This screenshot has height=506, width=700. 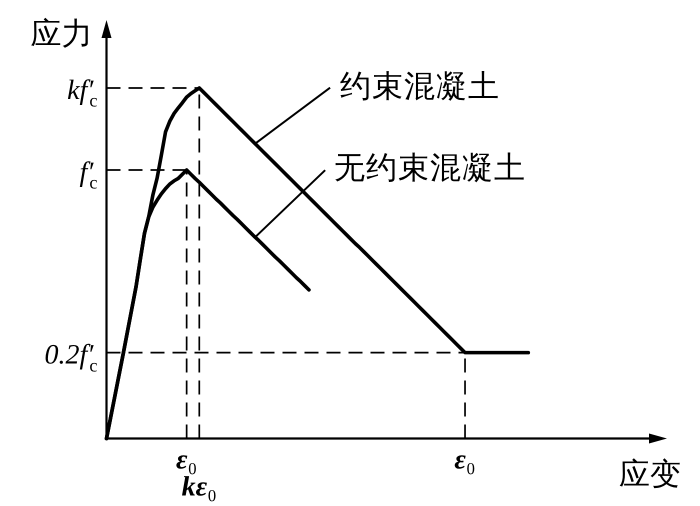 What do you see at coordinates (420, 86) in the screenshot?
I see `text: 约束混凝土` at bounding box center [420, 86].